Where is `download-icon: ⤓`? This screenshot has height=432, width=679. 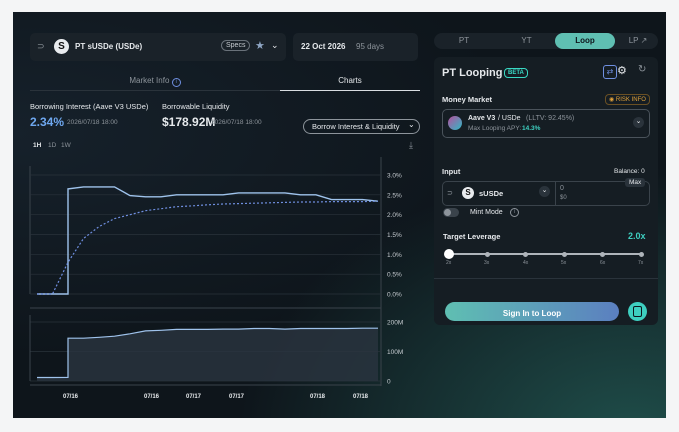
download-icon: ⤓ is located at coordinates (411, 145).